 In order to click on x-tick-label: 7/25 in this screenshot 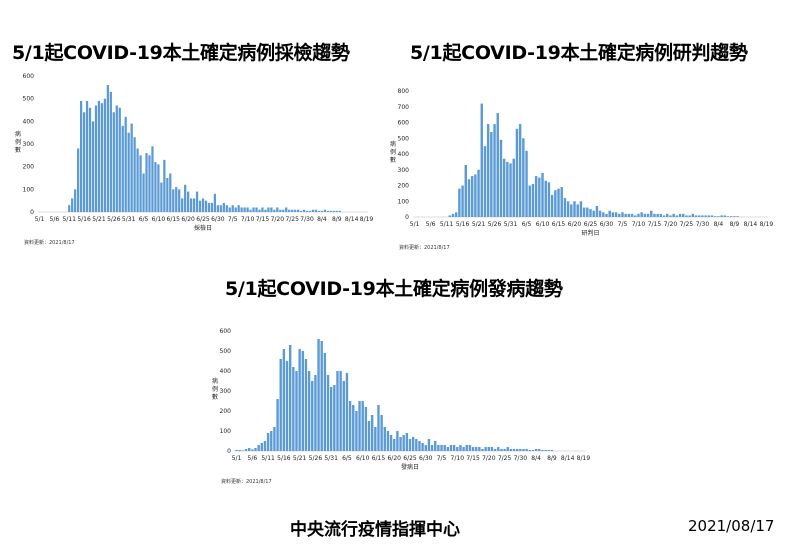, I will do `click(292, 219)`.